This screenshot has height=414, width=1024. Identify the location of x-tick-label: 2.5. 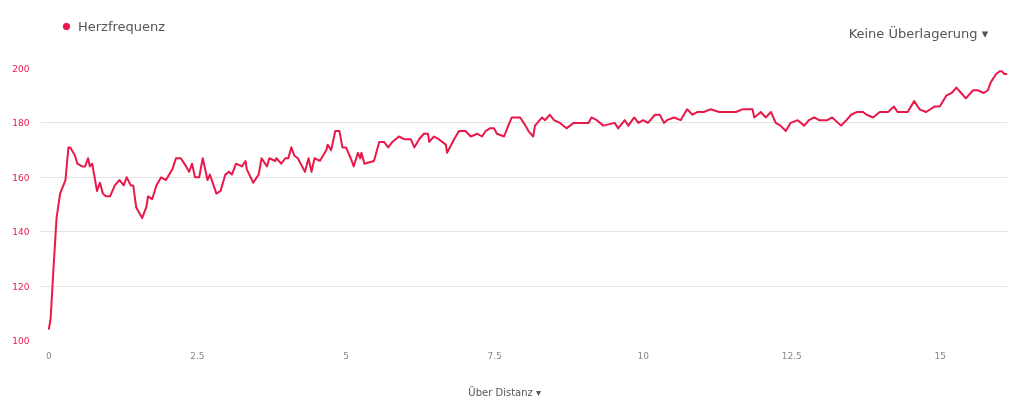
(197, 355).